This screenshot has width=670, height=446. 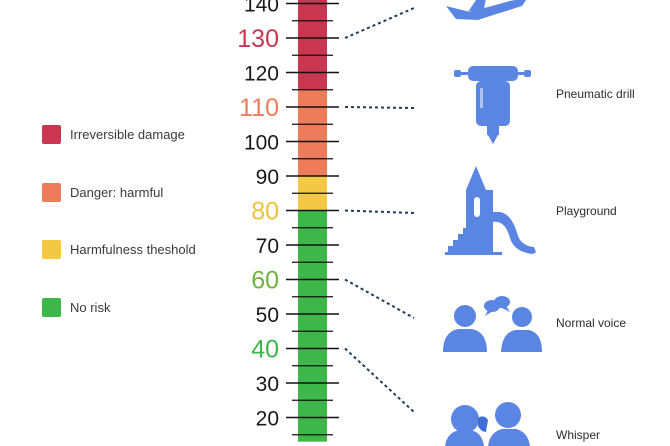 I want to click on scale-labels: 140 130 120 110 100 90 80 70 60 50 40 30 20, so click(x=258, y=215).